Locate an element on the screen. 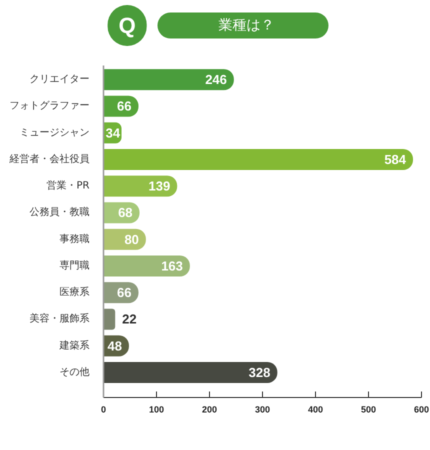  y-tick-label: クリエイター is located at coordinates (60, 80).